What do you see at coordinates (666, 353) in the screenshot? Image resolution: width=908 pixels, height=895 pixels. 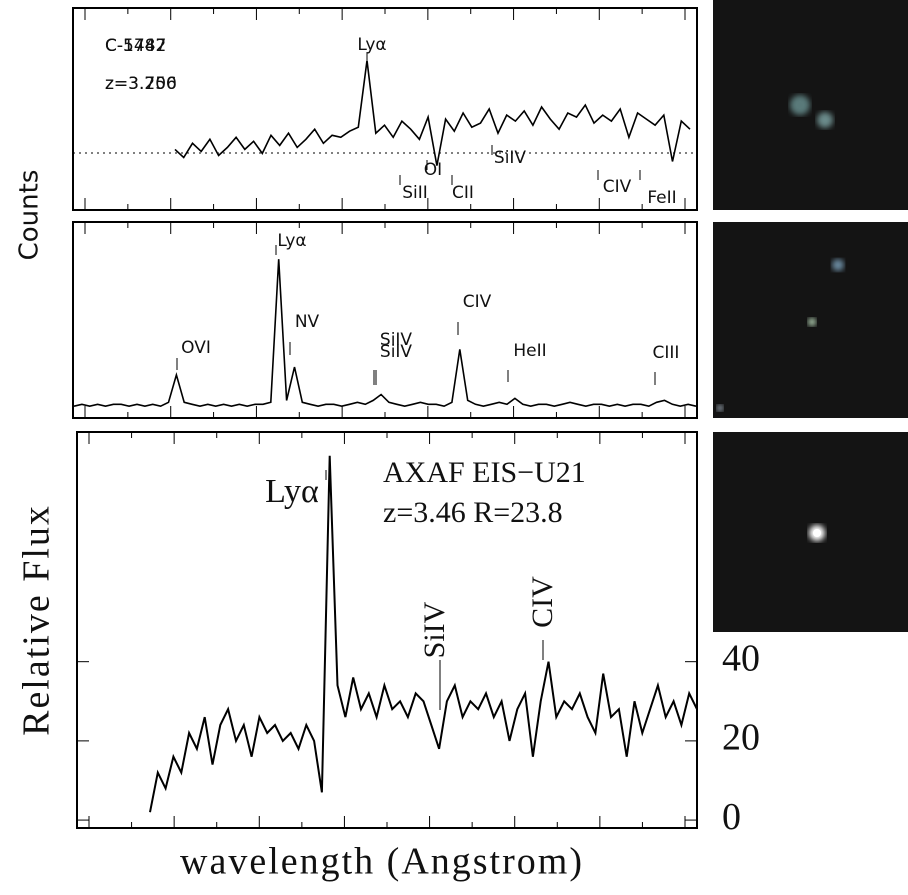 I see `line-label: CIII` at bounding box center [666, 353].